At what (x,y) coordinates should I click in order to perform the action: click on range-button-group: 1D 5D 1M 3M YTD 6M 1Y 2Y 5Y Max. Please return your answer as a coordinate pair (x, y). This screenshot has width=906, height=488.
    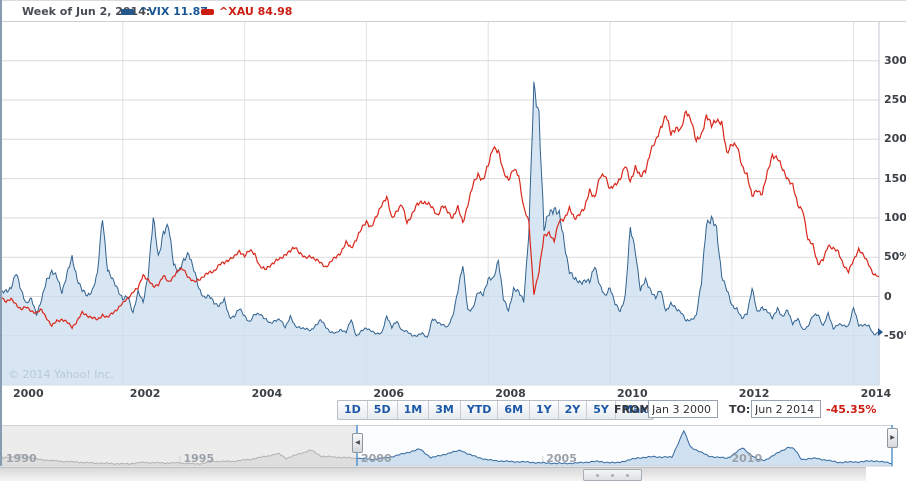
    Looking at the image, I should click on (496, 410).